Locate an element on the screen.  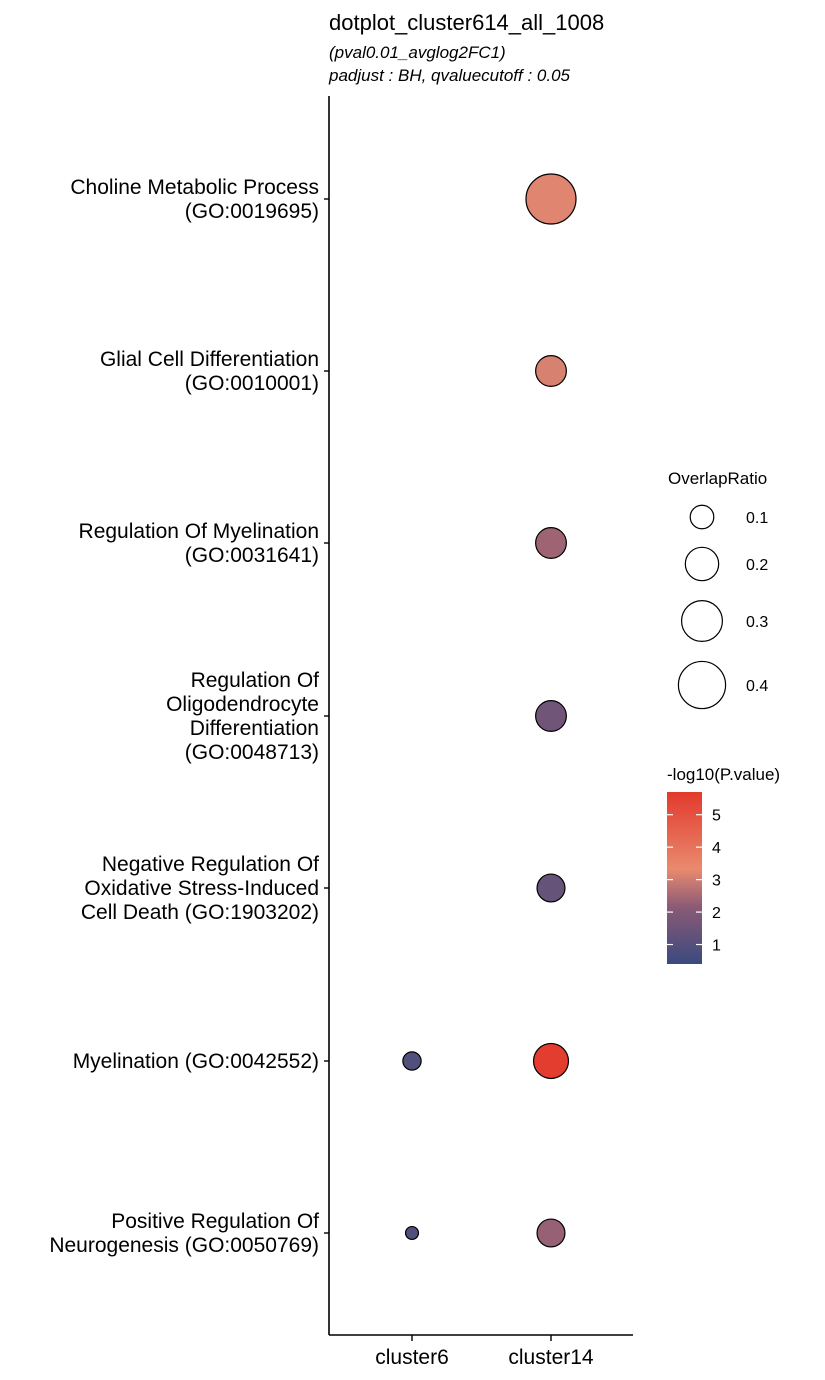
chart-title: dotplot_cluster614_all_1008 is located at coordinates (466, 22).